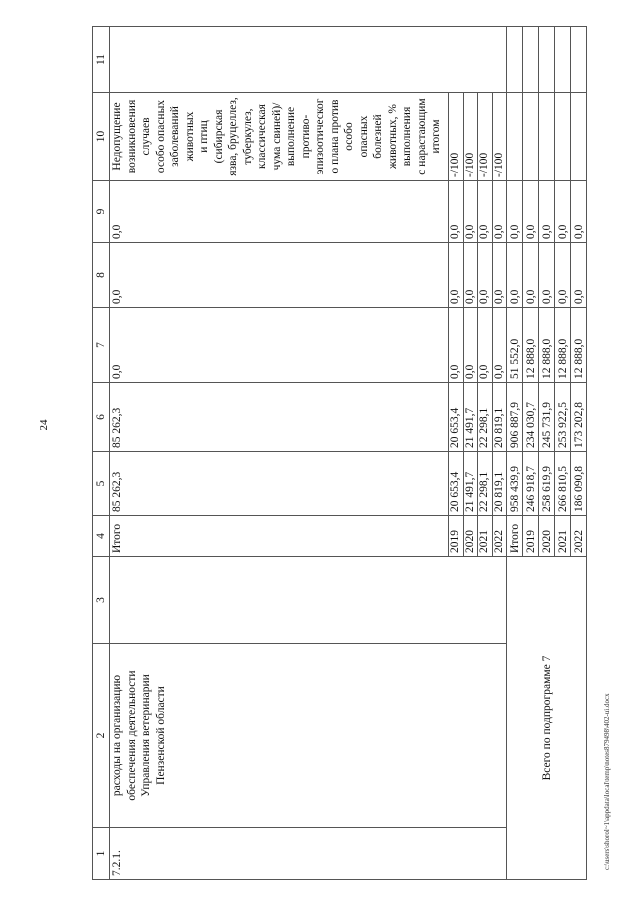 The width and height of the screenshot is (640, 905). I want to click on subprogram-total-label: Всего по подпрограмме 7, so click(546, 718).